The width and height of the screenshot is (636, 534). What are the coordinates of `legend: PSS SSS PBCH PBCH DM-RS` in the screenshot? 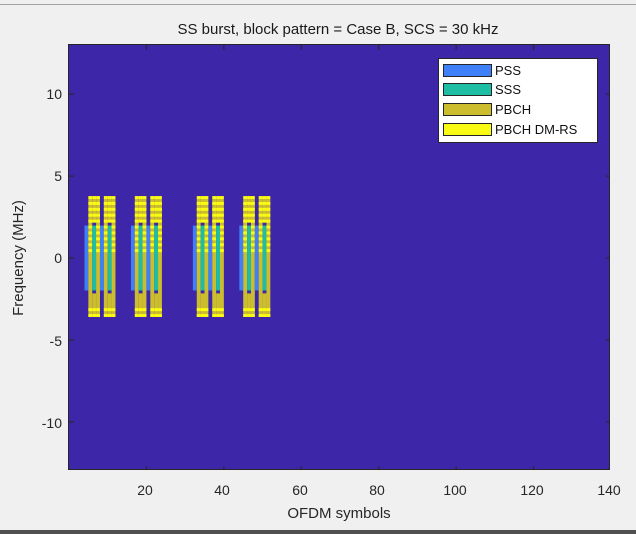 It's located at (518, 100).